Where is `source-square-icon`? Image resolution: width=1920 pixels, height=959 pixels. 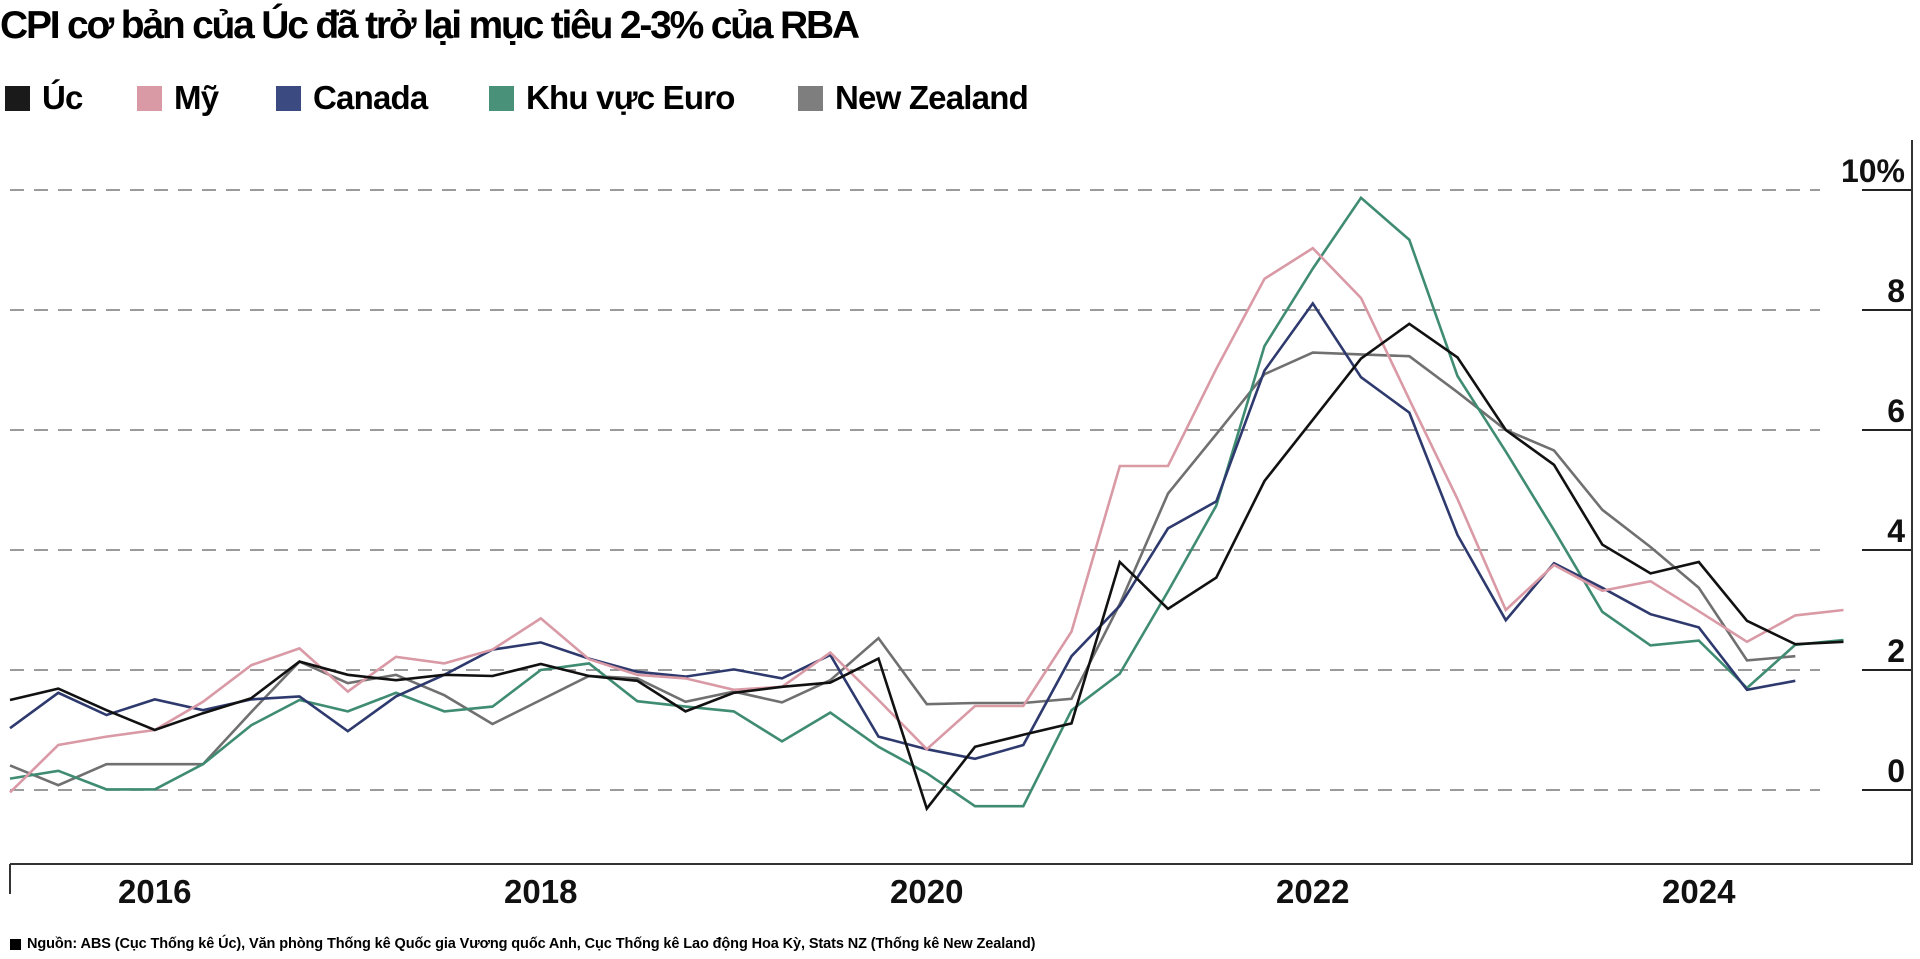 source-square-icon is located at coordinates (15, 944).